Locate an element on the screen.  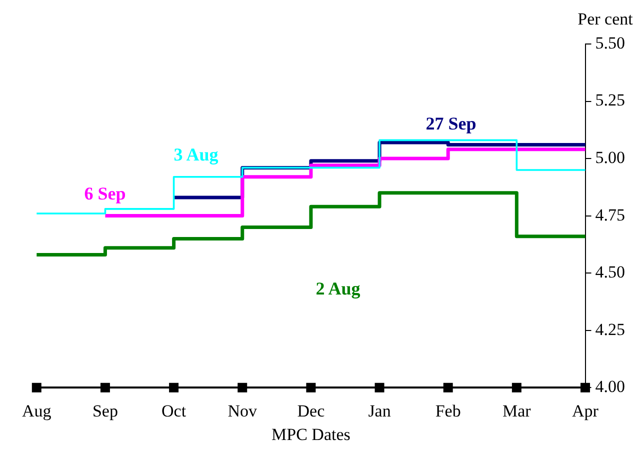
x-tick-label: Apr is located at coordinates (585, 410).